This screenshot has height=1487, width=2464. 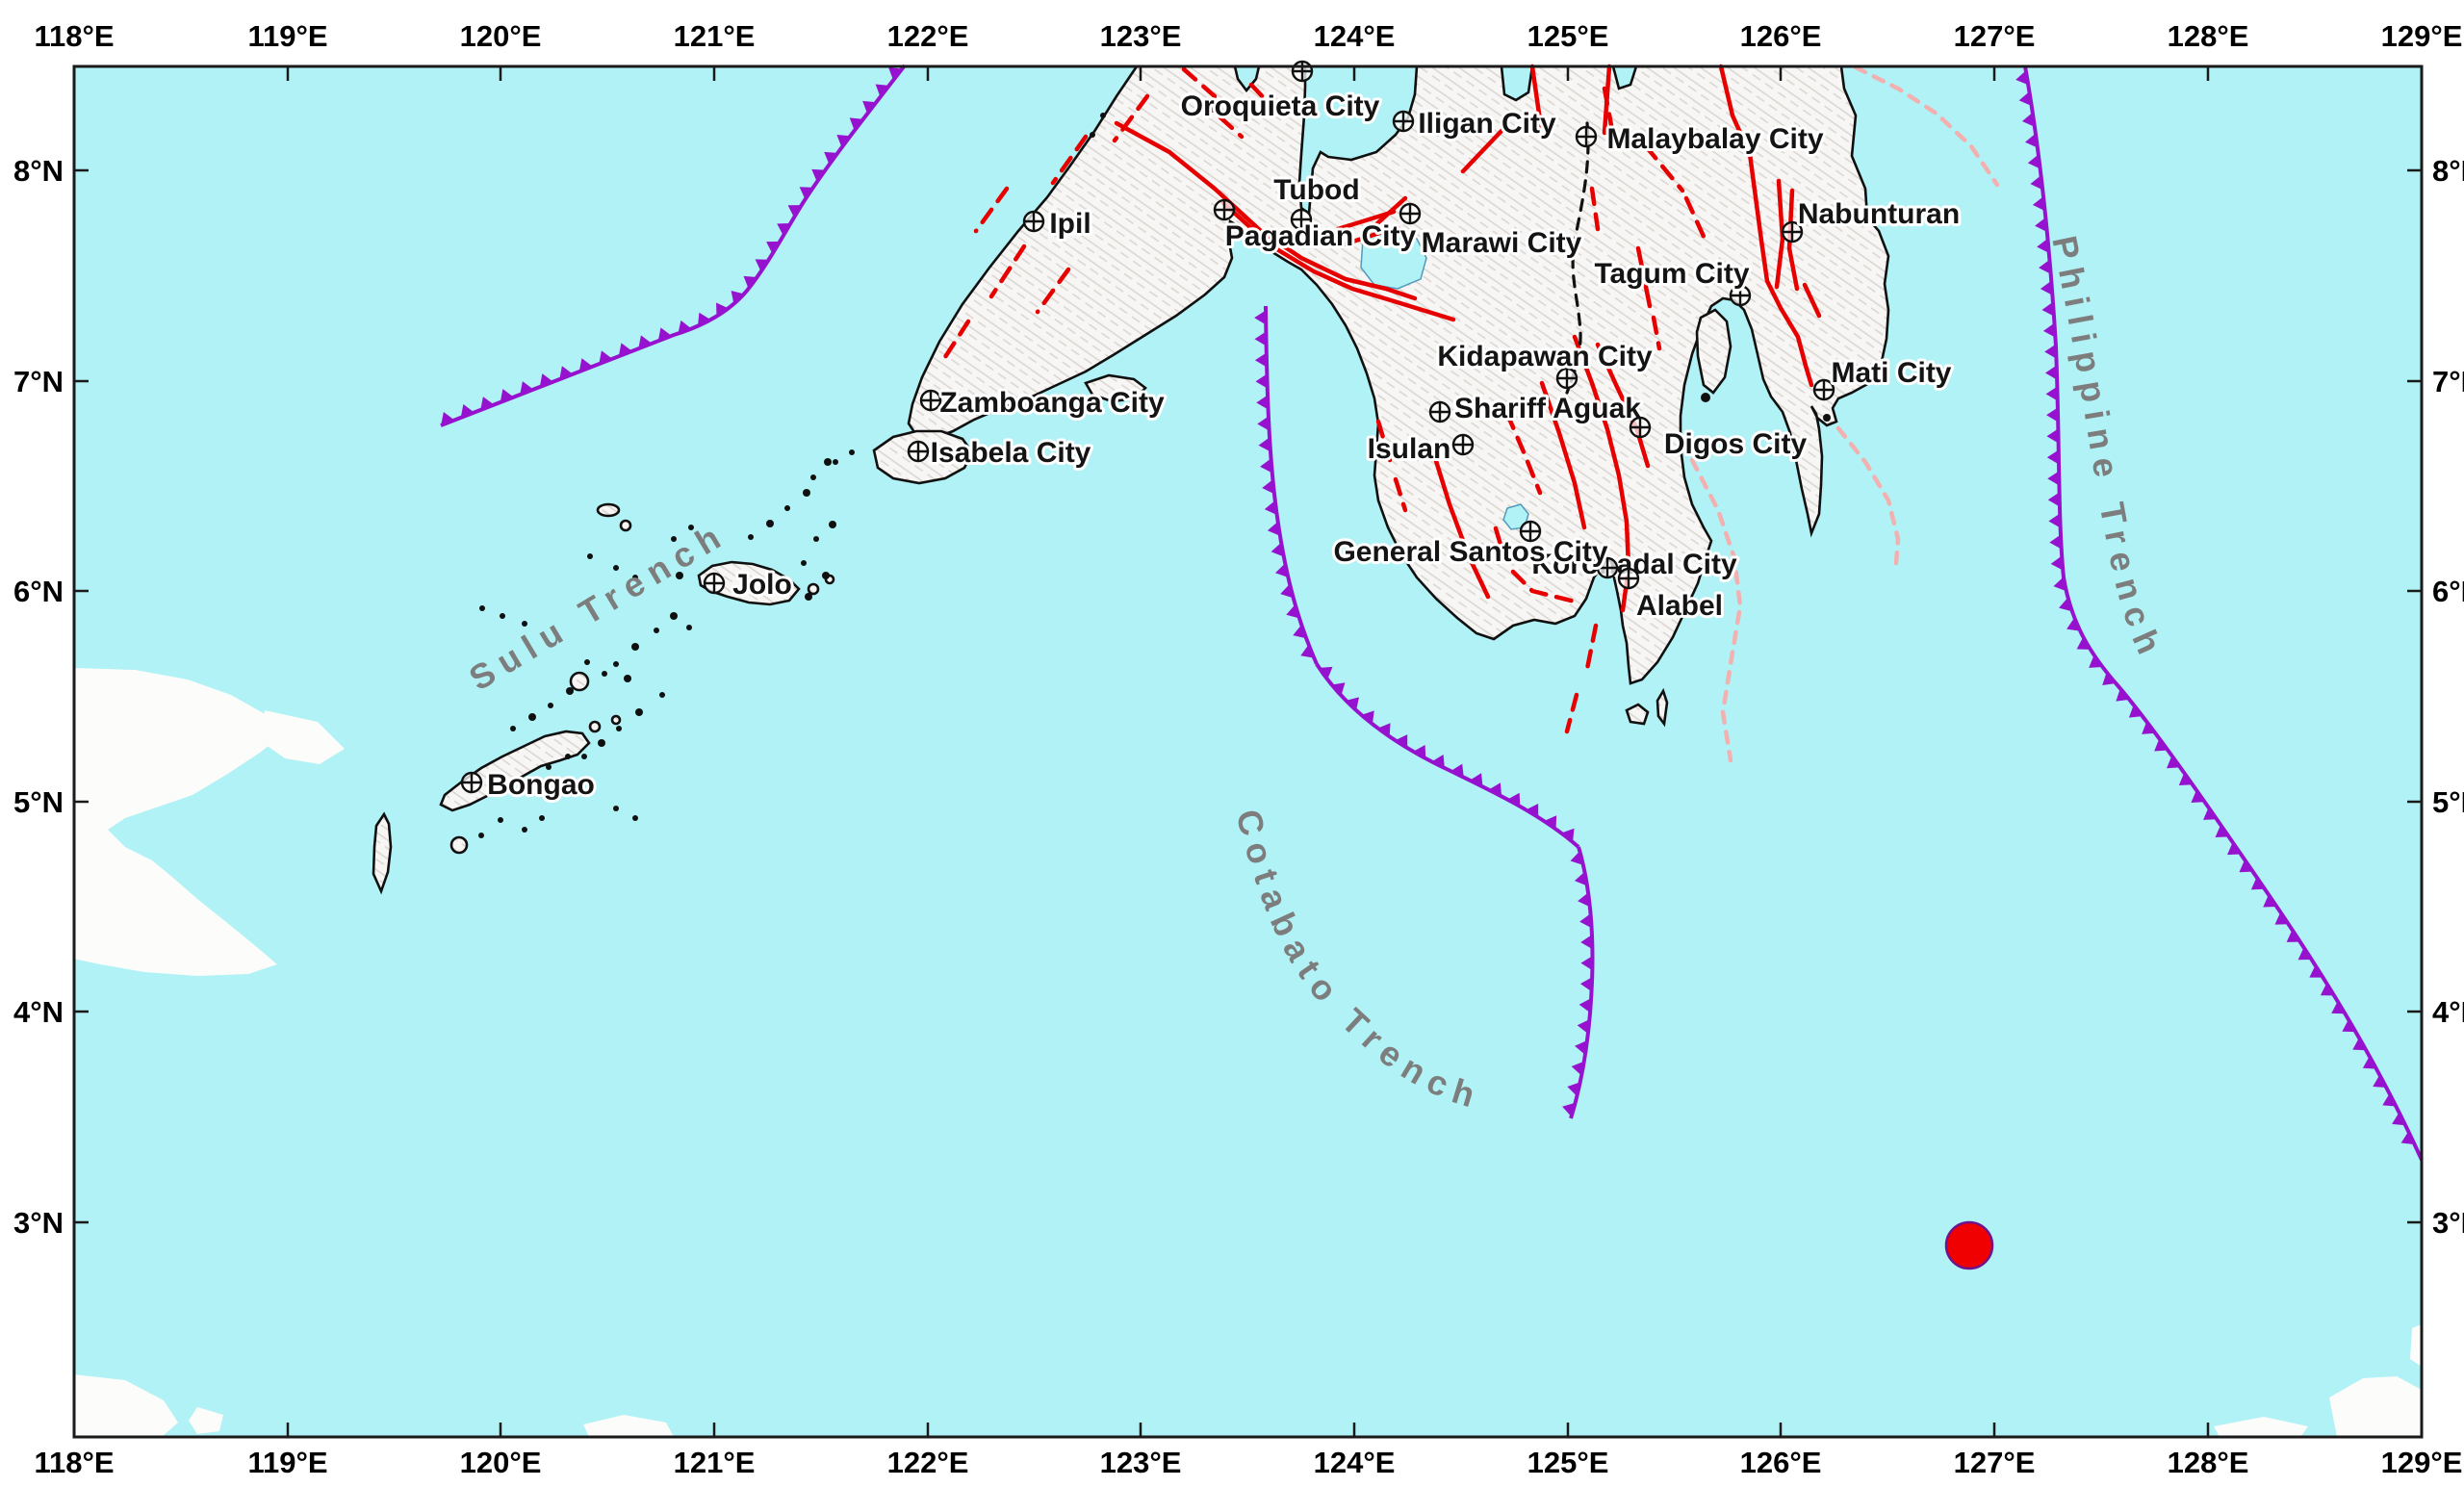 What do you see at coordinates (1355, 1462) in the screenshot?
I see `axis-tick-label: 124°E` at bounding box center [1355, 1462].